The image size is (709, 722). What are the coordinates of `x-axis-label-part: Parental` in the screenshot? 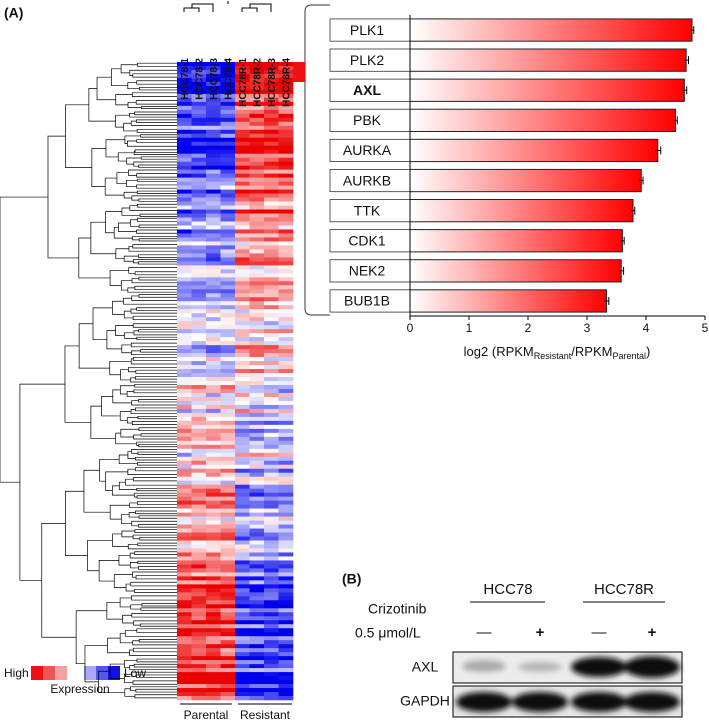 It's located at (629, 356).